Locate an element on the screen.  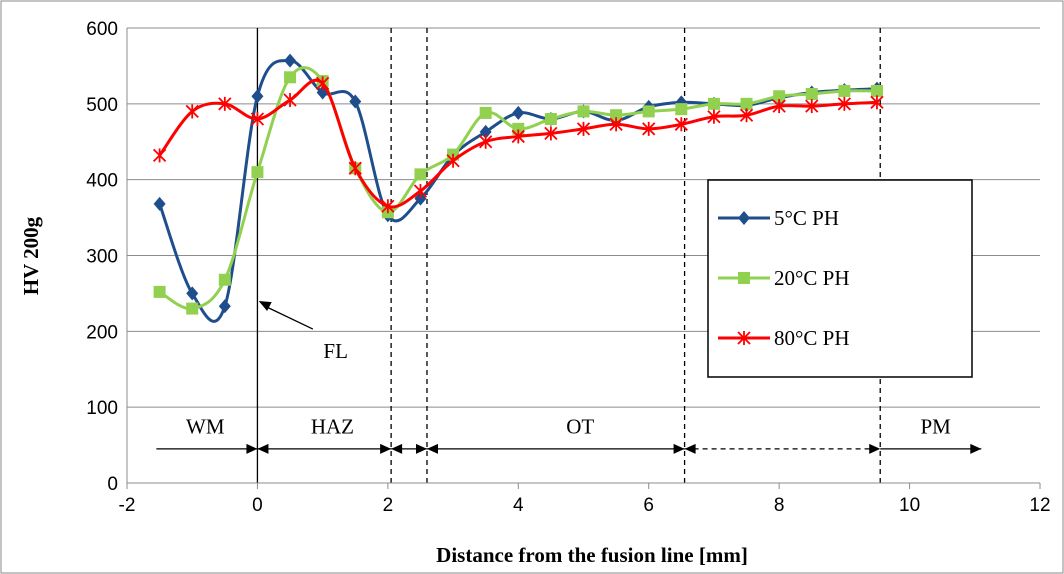
x-tick-label: 0 is located at coordinates (257, 505).